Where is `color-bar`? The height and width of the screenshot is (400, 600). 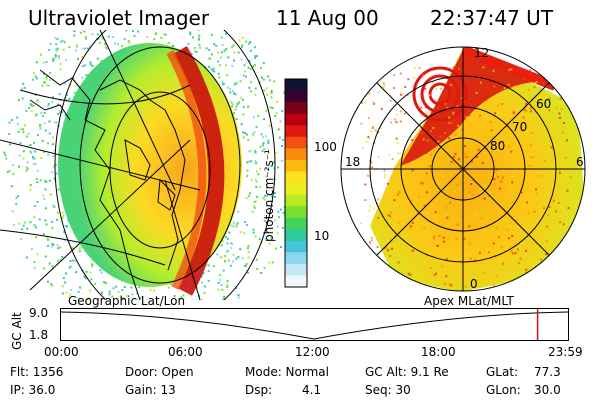 color-bar is located at coordinates (296, 183).